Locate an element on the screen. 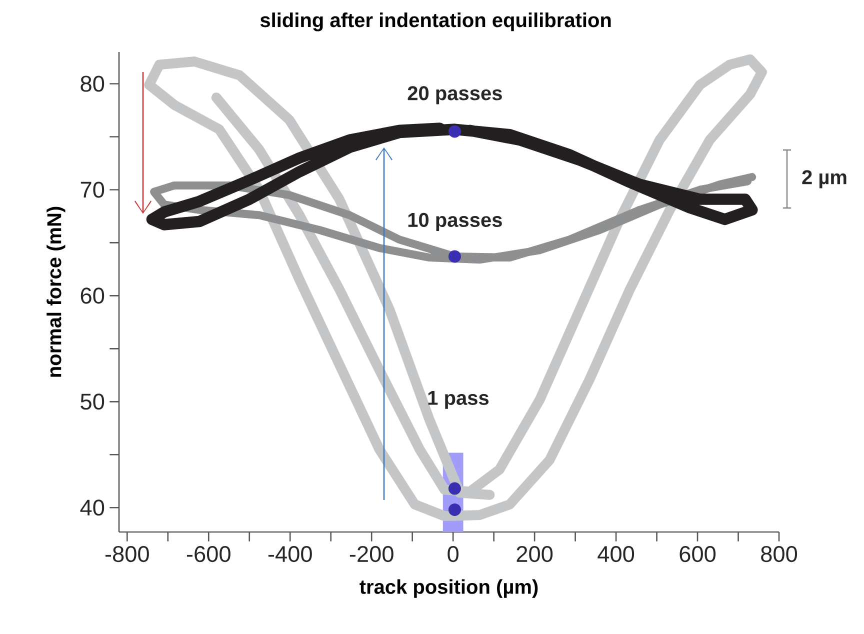 This screenshot has width=864, height=634. x-tick-label: -800 is located at coordinates (127, 554).